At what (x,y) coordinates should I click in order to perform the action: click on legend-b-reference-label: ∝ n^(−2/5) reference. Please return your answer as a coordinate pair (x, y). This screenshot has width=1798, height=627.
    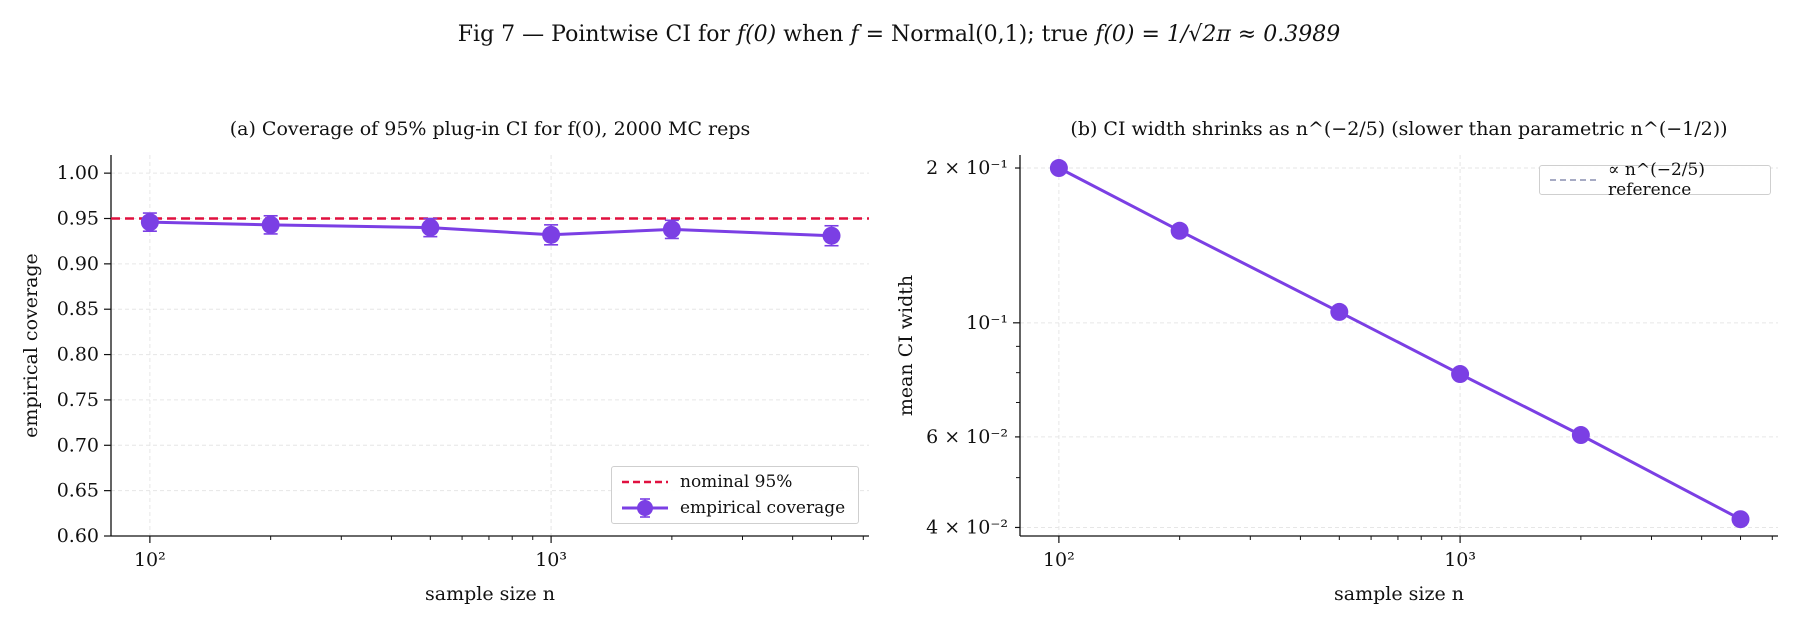
    Looking at the image, I should click on (1656, 180).